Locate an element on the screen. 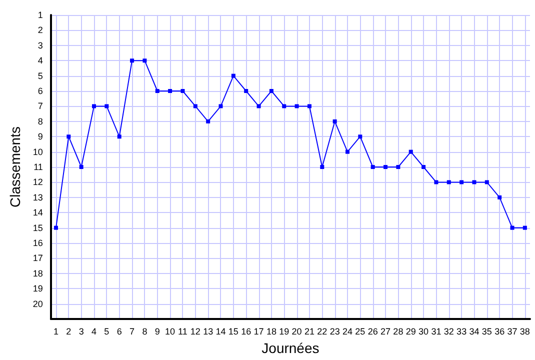  x-tick-label: 32 is located at coordinates (449, 331).